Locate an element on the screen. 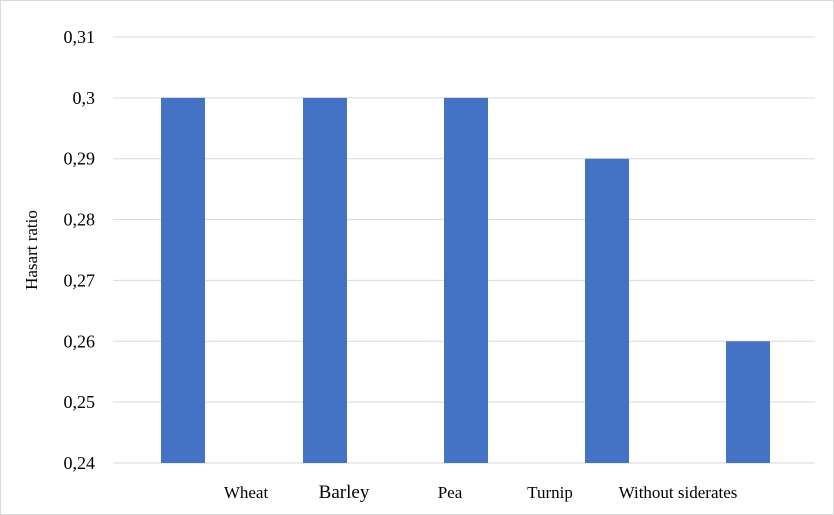 The height and width of the screenshot is (515, 834). y-tick-label: 0,24 is located at coordinates (80, 463).